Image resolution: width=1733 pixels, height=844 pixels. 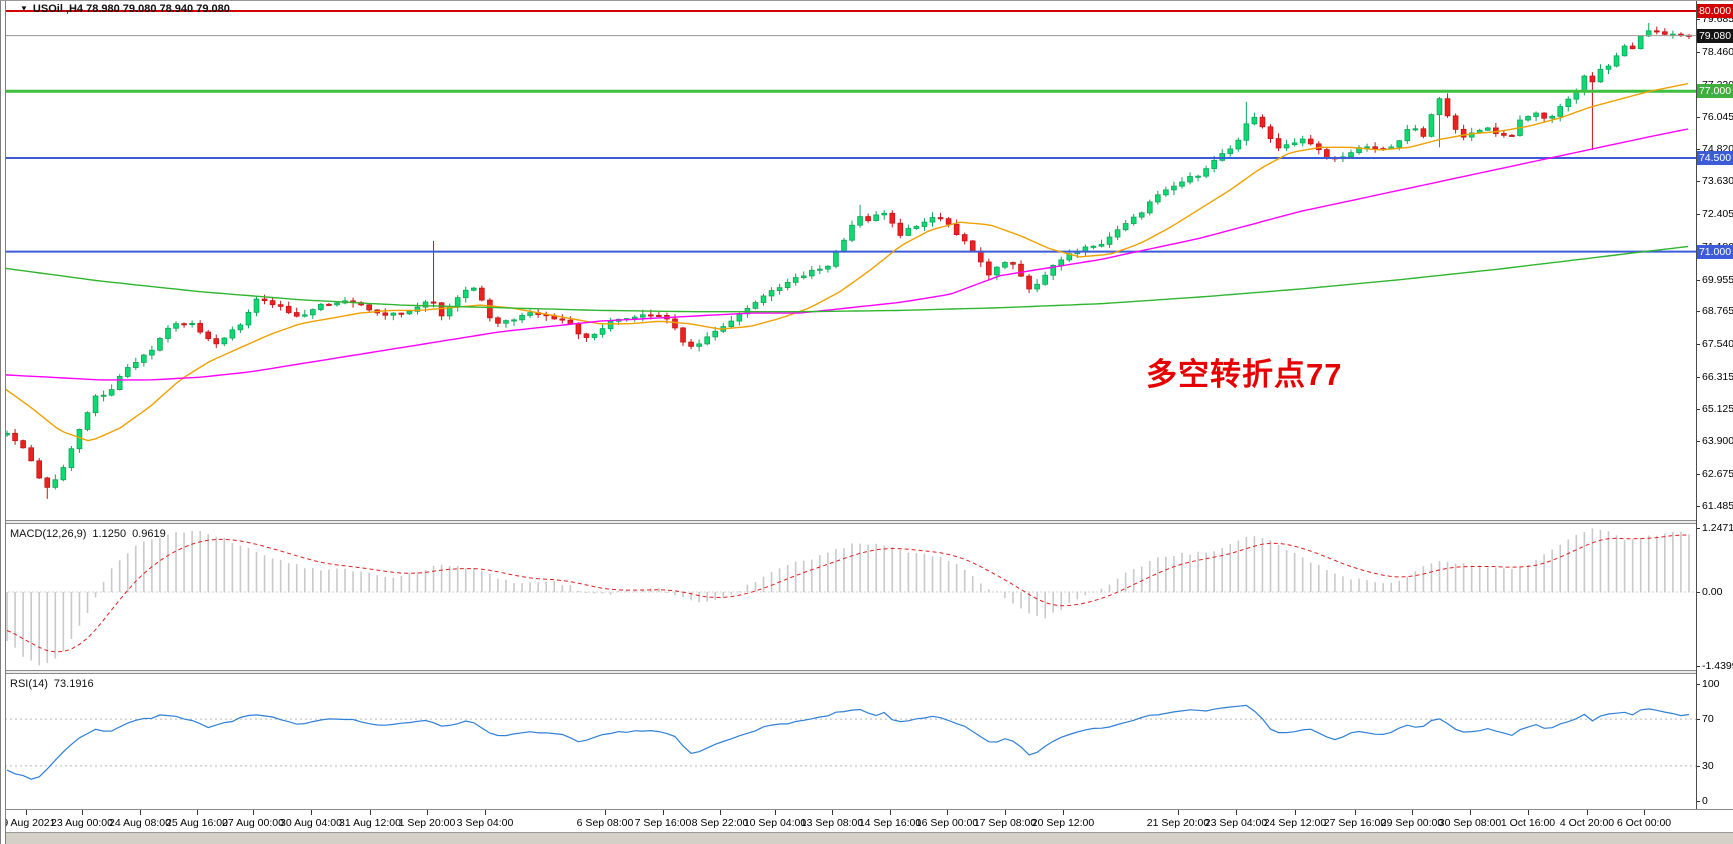 I want to click on time-tick-label: 16 Sep 00:00, so click(x=947, y=823).